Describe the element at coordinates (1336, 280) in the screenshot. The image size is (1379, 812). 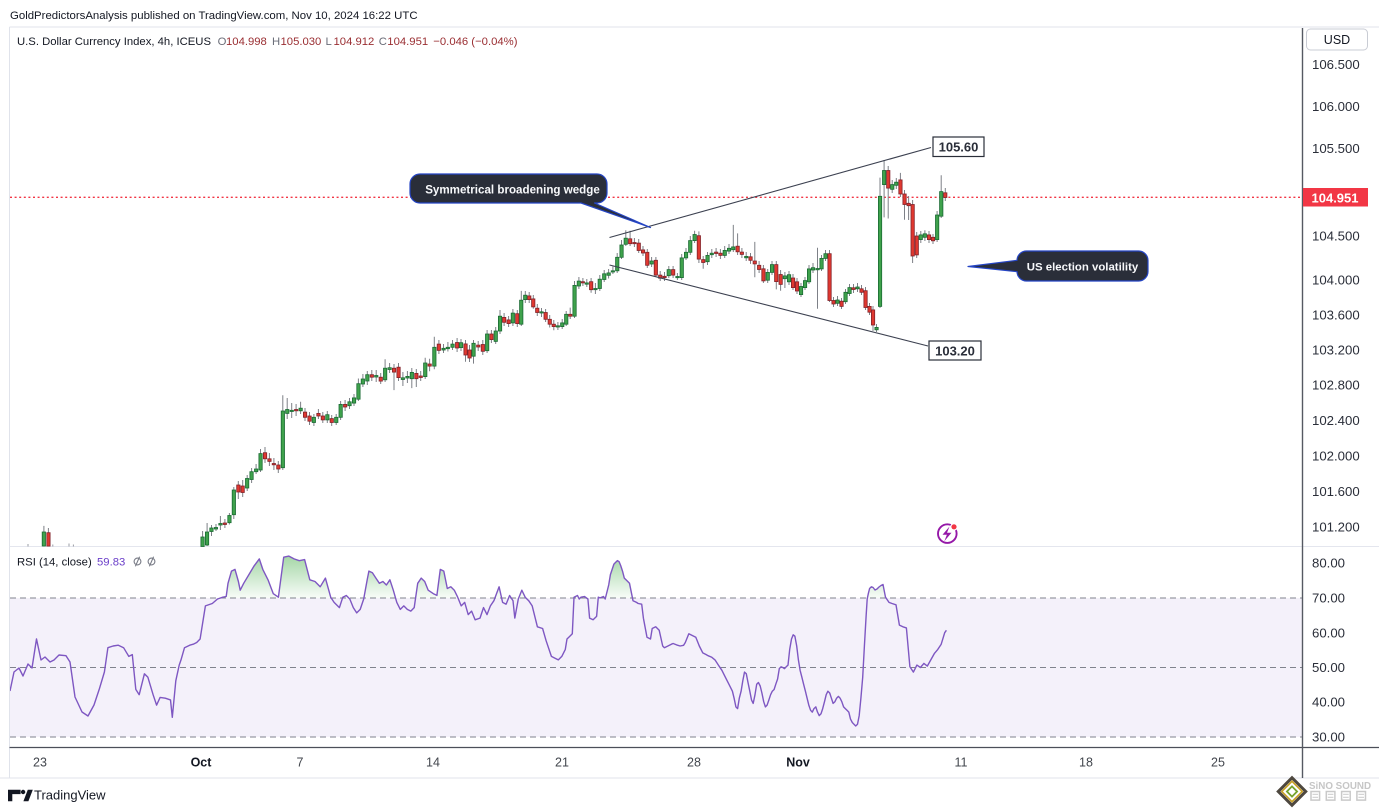
I see `svg-text: 104.000` at that location.